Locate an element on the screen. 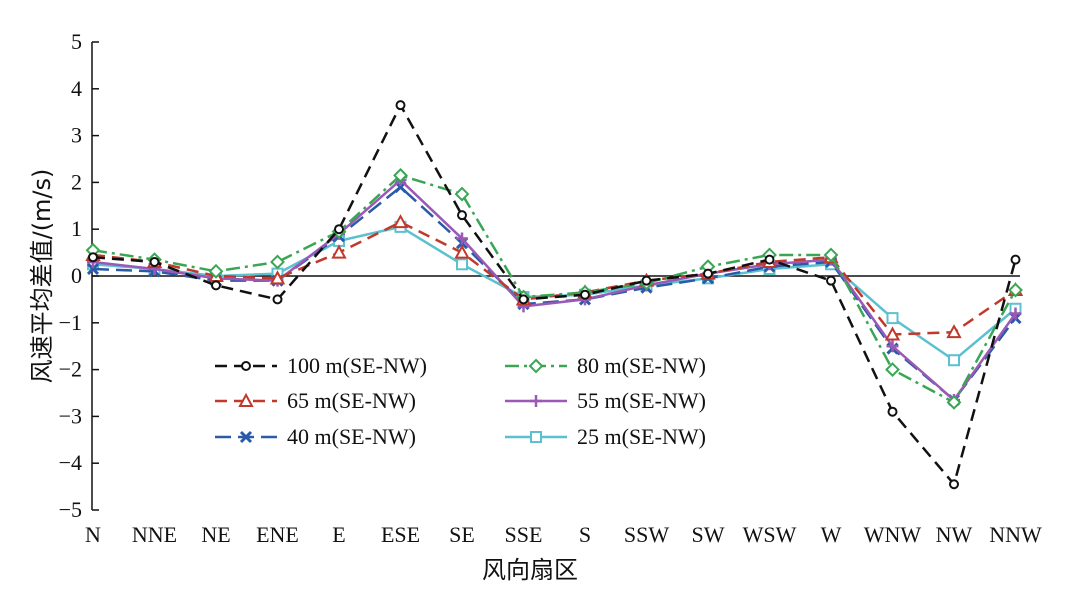  x-tick-label: NNW is located at coordinates (1015, 534).